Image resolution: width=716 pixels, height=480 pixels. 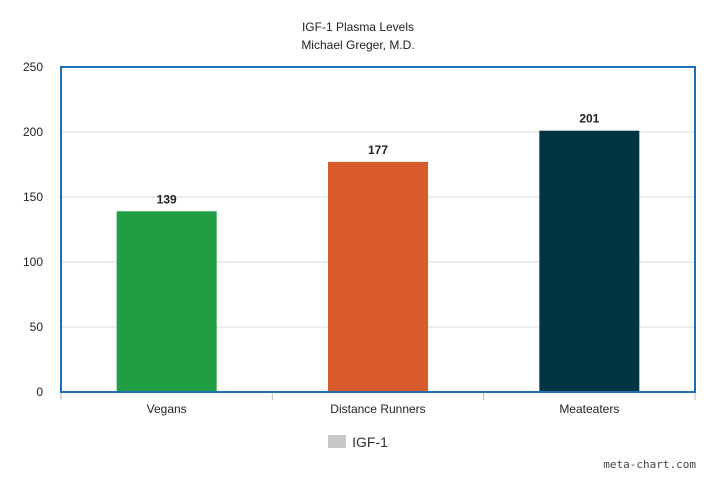 What do you see at coordinates (377, 409) in the screenshot?
I see `x-tick-label: Distance Runners` at bounding box center [377, 409].